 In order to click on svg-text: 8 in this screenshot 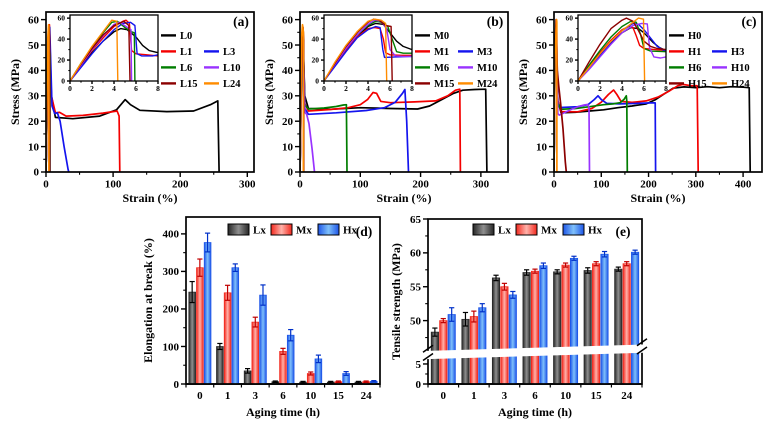, I will do `click(158, 88)`.